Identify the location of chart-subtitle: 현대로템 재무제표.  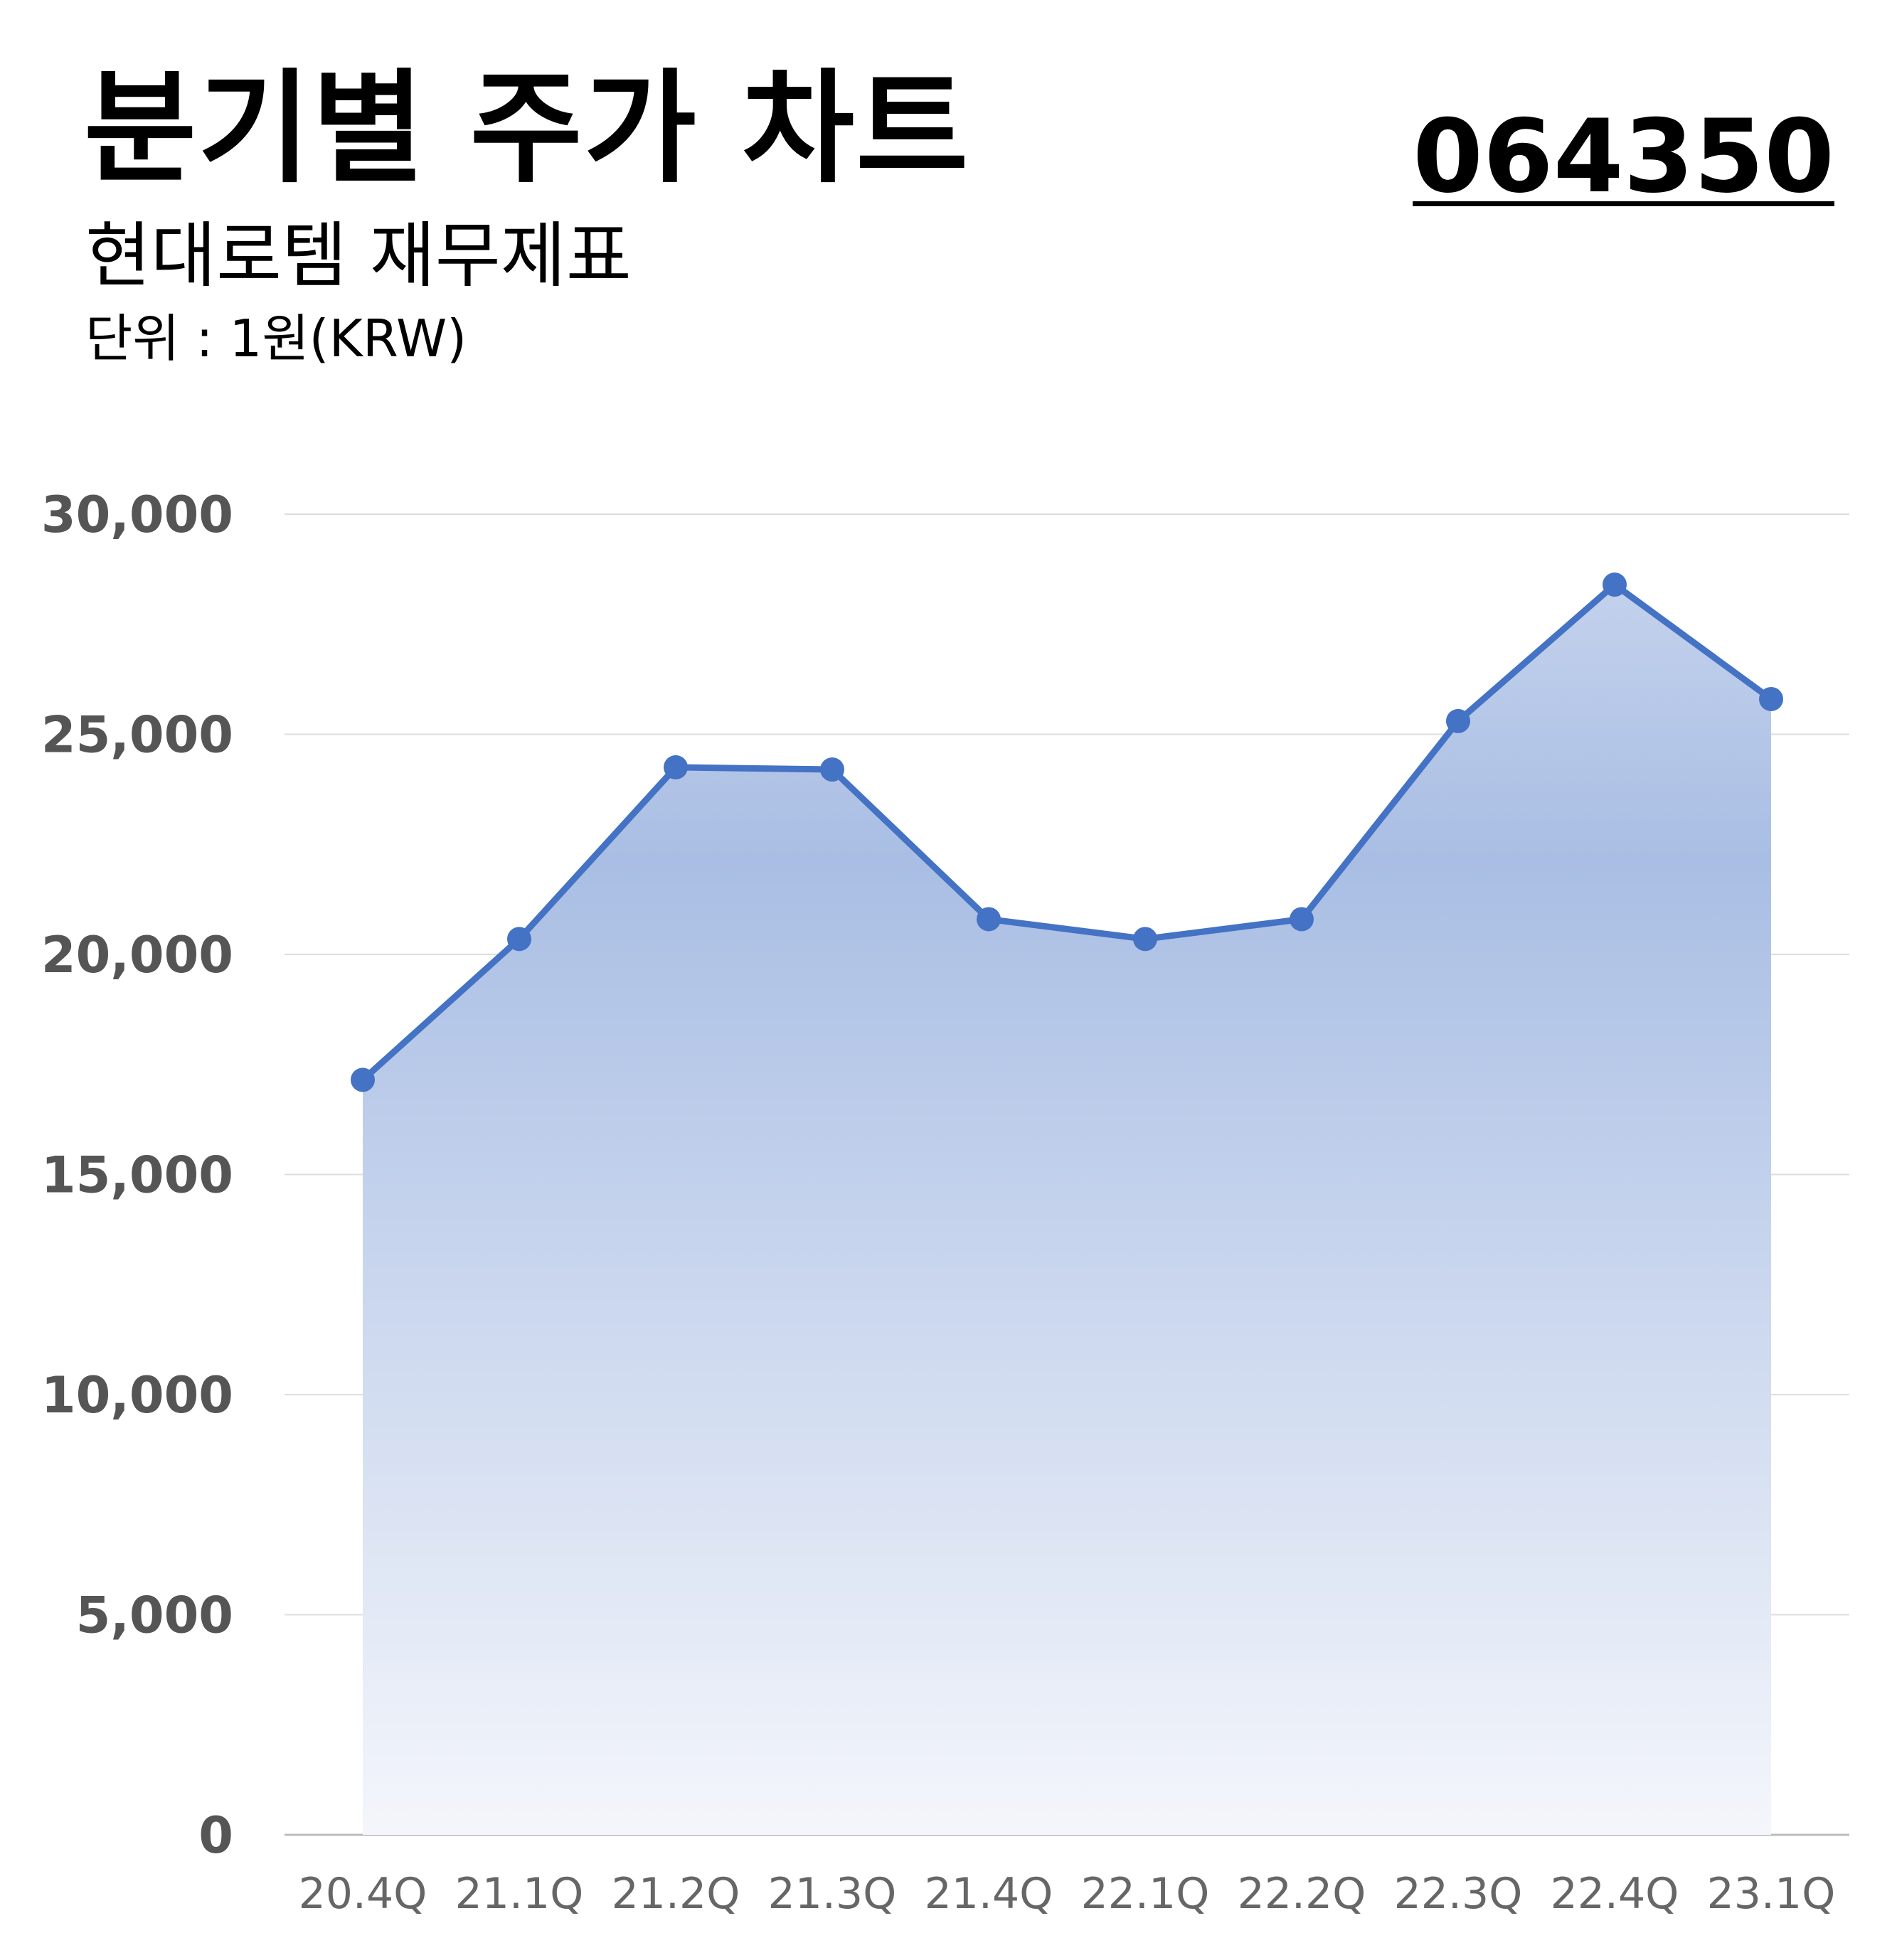
(359, 255).